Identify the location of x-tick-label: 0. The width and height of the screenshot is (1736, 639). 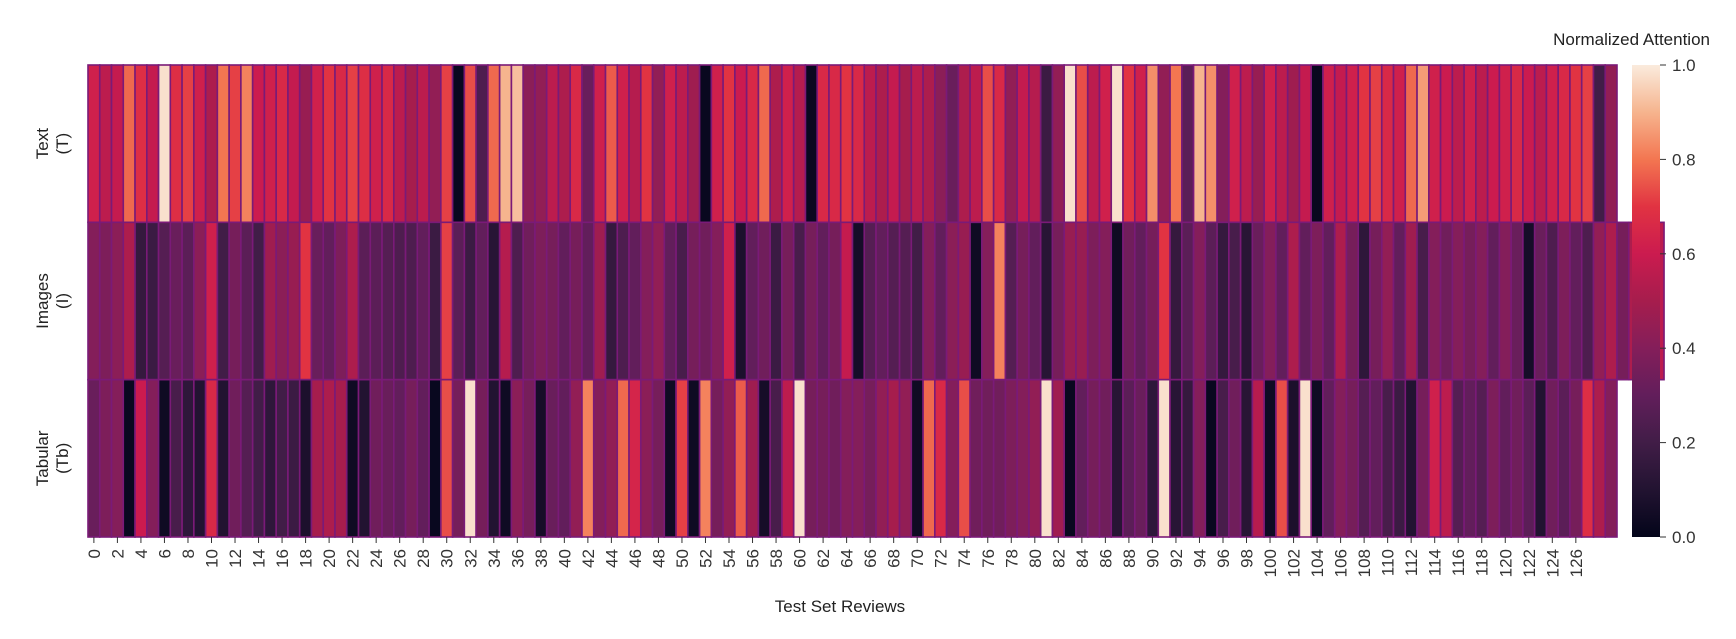
(94, 553).